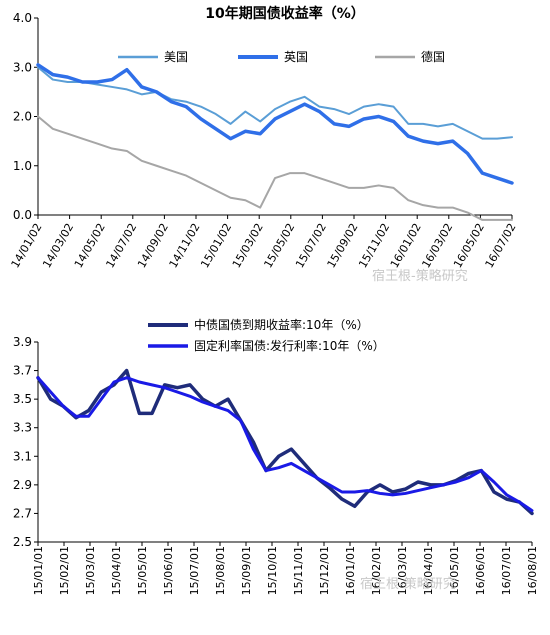 The width and height of the screenshot is (550, 635). I want to click on x-tick-label: 15/11/02, so click(374, 245).